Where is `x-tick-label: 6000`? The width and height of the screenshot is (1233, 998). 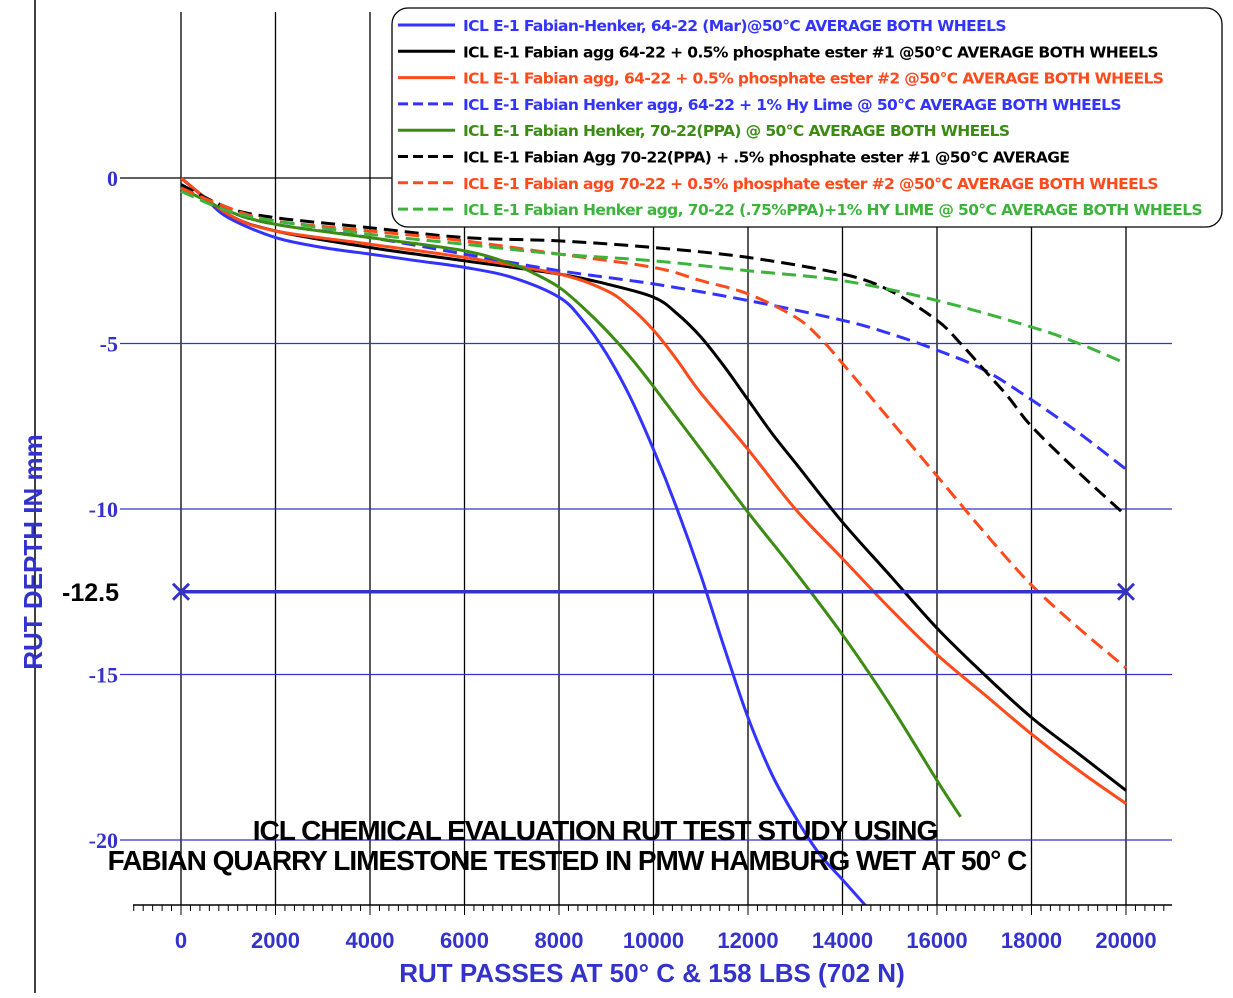
x-tick-label: 6000 is located at coordinates (464, 940).